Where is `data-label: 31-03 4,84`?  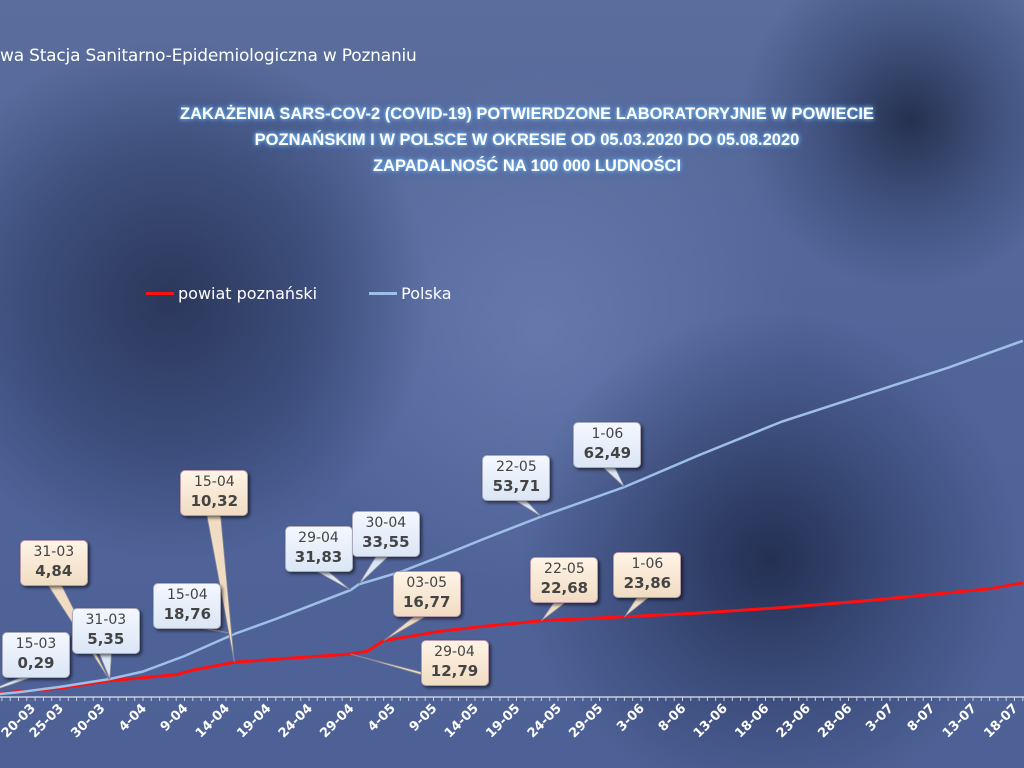
data-label: 31-03 4,84 is located at coordinates (53, 562).